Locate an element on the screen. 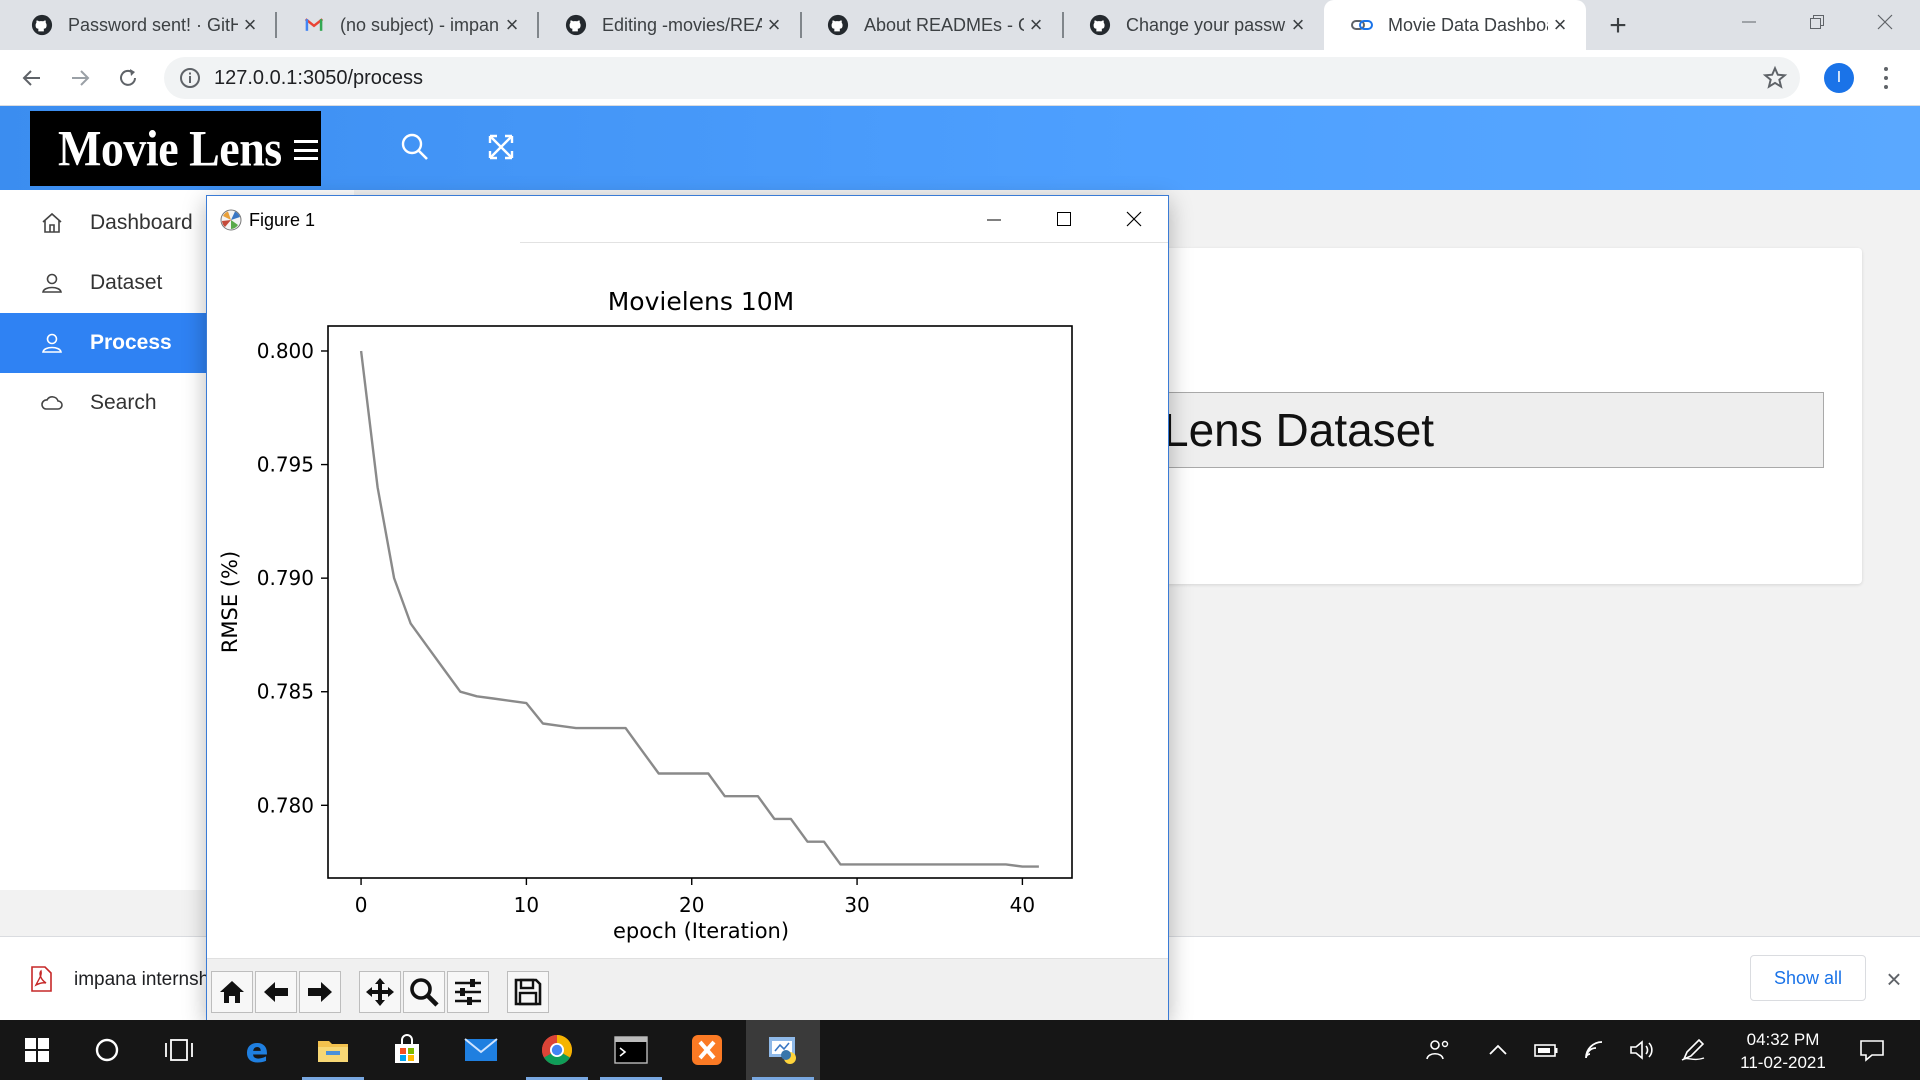 This screenshot has width=1920, height=1080. sidebar-item-dashboard: Dashboard is located at coordinates (177, 223).